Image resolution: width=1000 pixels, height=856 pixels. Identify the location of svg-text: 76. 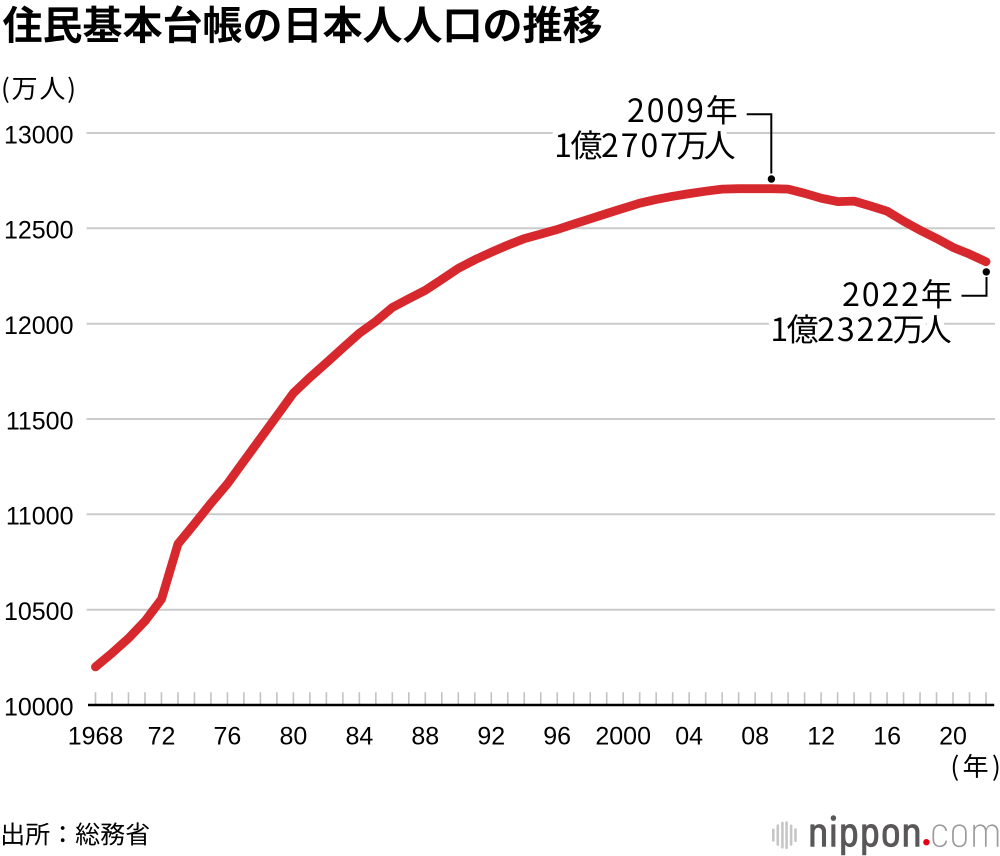
(227, 737).